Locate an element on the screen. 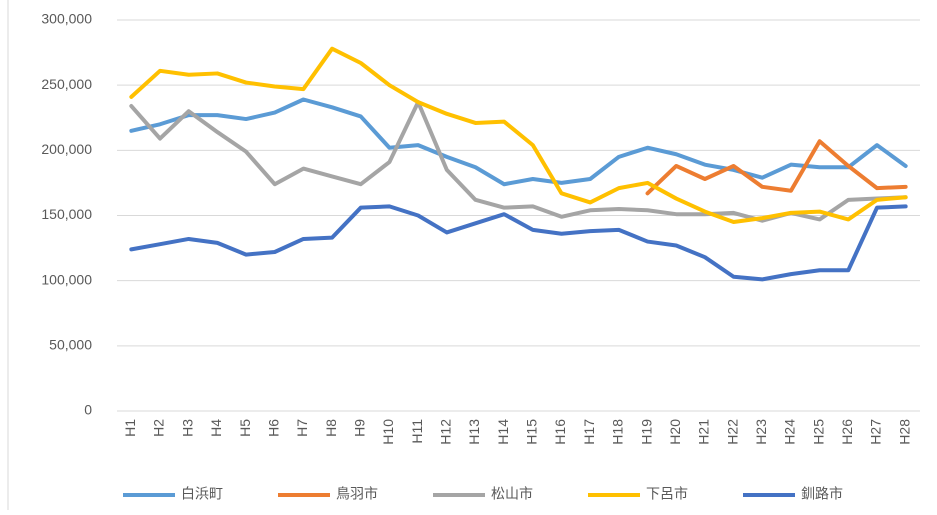  x-tick-label: H4 is located at coordinates (216, 428).